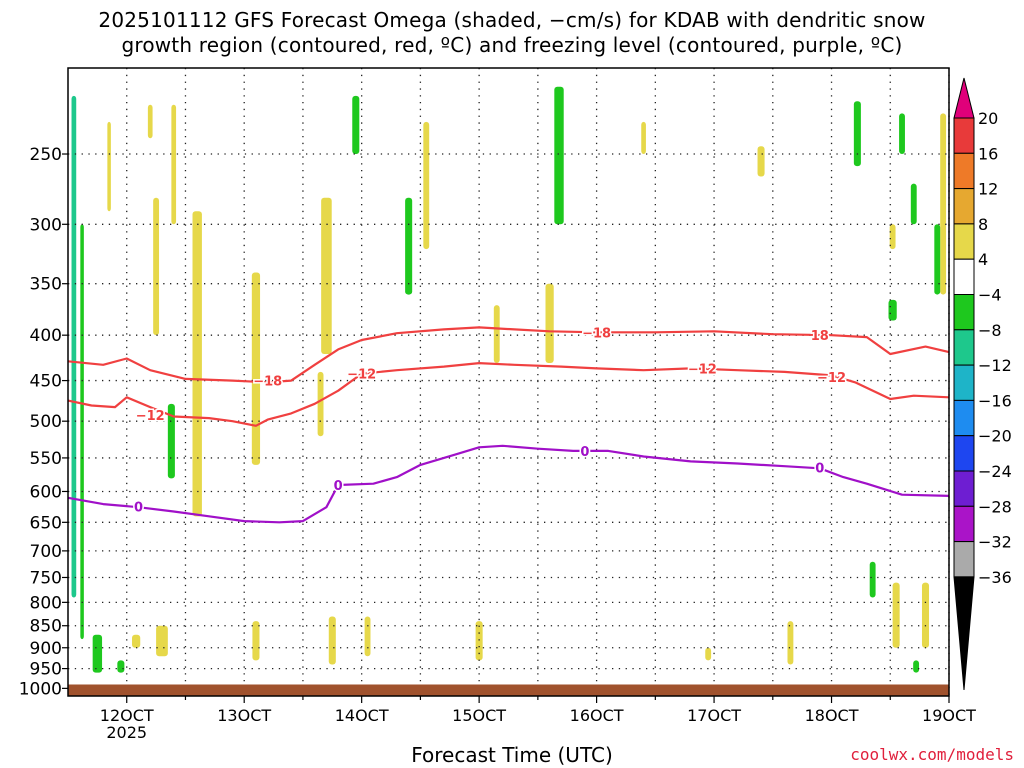 The height and width of the screenshot is (768, 1024). What do you see at coordinates (479, 715) in the screenshot?
I see `x-tick-label: 15OCT` at bounding box center [479, 715].